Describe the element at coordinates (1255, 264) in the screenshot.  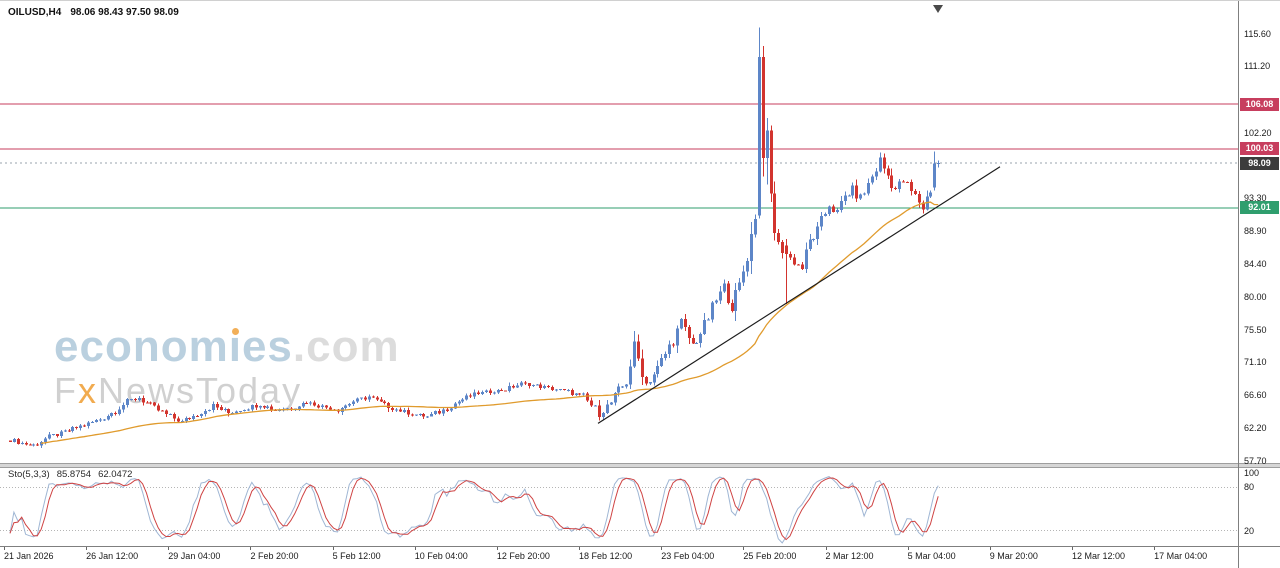
I see `price-axis-label: 84.40` at that location.